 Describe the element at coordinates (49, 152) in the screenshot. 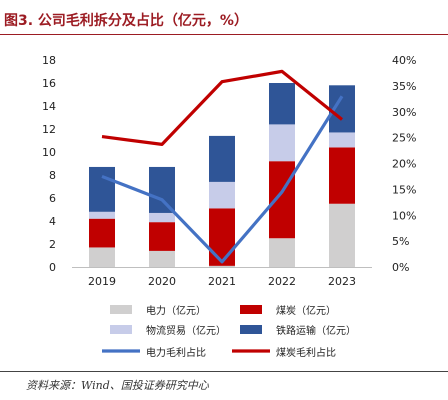

I see `left-tick-label: 10` at that location.